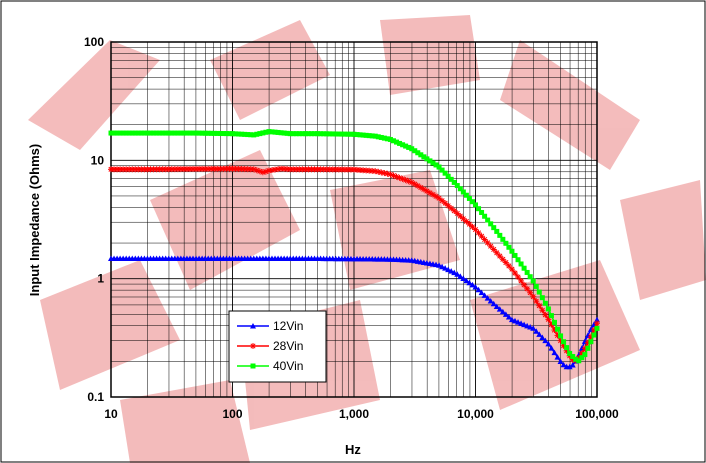 The width and height of the screenshot is (706, 463). Describe the element at coordinates (100, 279) in the screenshot. I see `y-tick-label: 1` at that location.